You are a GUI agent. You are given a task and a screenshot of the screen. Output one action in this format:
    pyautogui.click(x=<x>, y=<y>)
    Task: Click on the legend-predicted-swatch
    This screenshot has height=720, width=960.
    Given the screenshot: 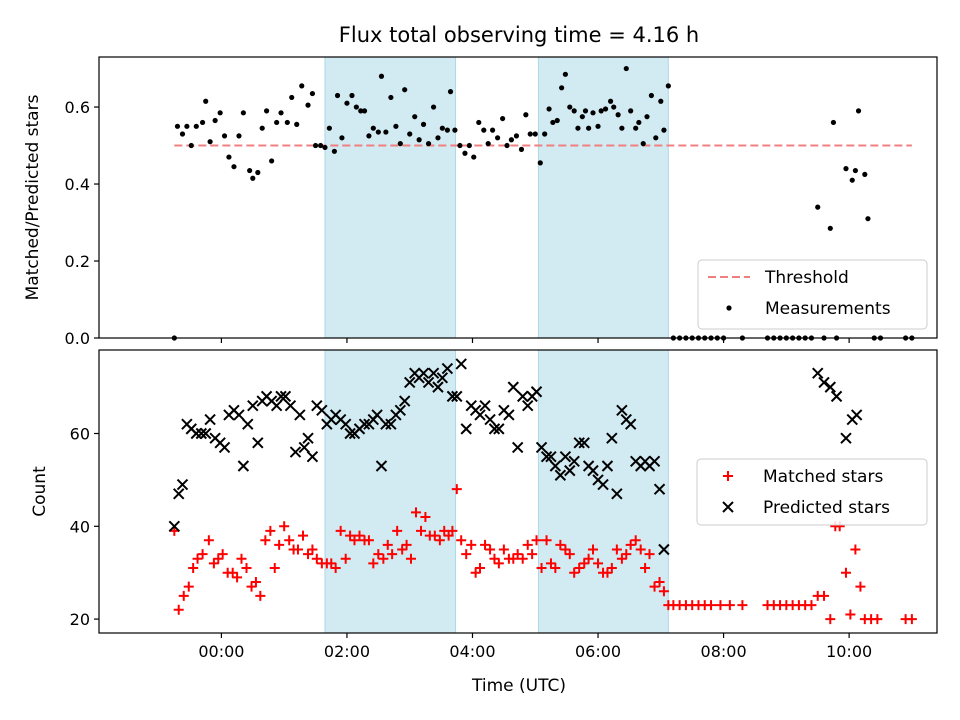 What is the action you would take?
    pyautogui.click(x=728, y=507)
    